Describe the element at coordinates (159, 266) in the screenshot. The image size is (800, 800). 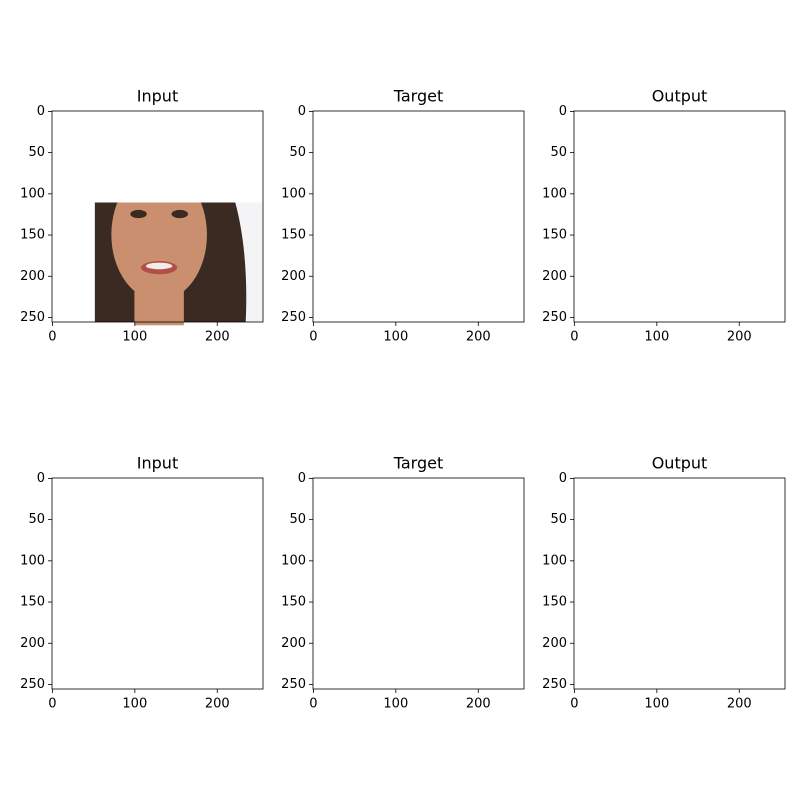
I see `teeth` at that location.